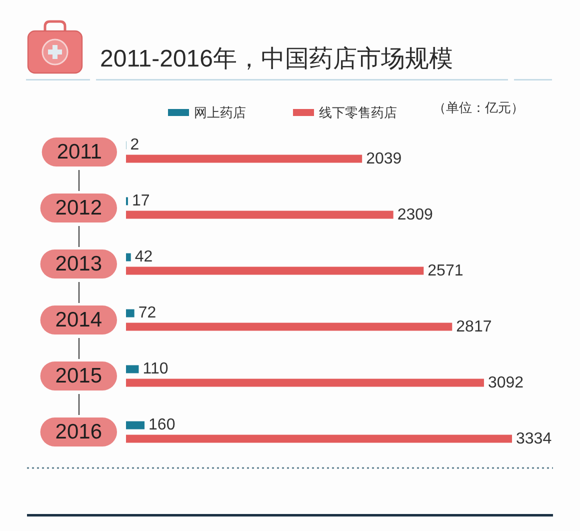 Image resolution: width=580 pixels, height=531 pixels. Describe the element at coordinates (534, 439) in the screenshot. I see `data-label: 3334` at that location.